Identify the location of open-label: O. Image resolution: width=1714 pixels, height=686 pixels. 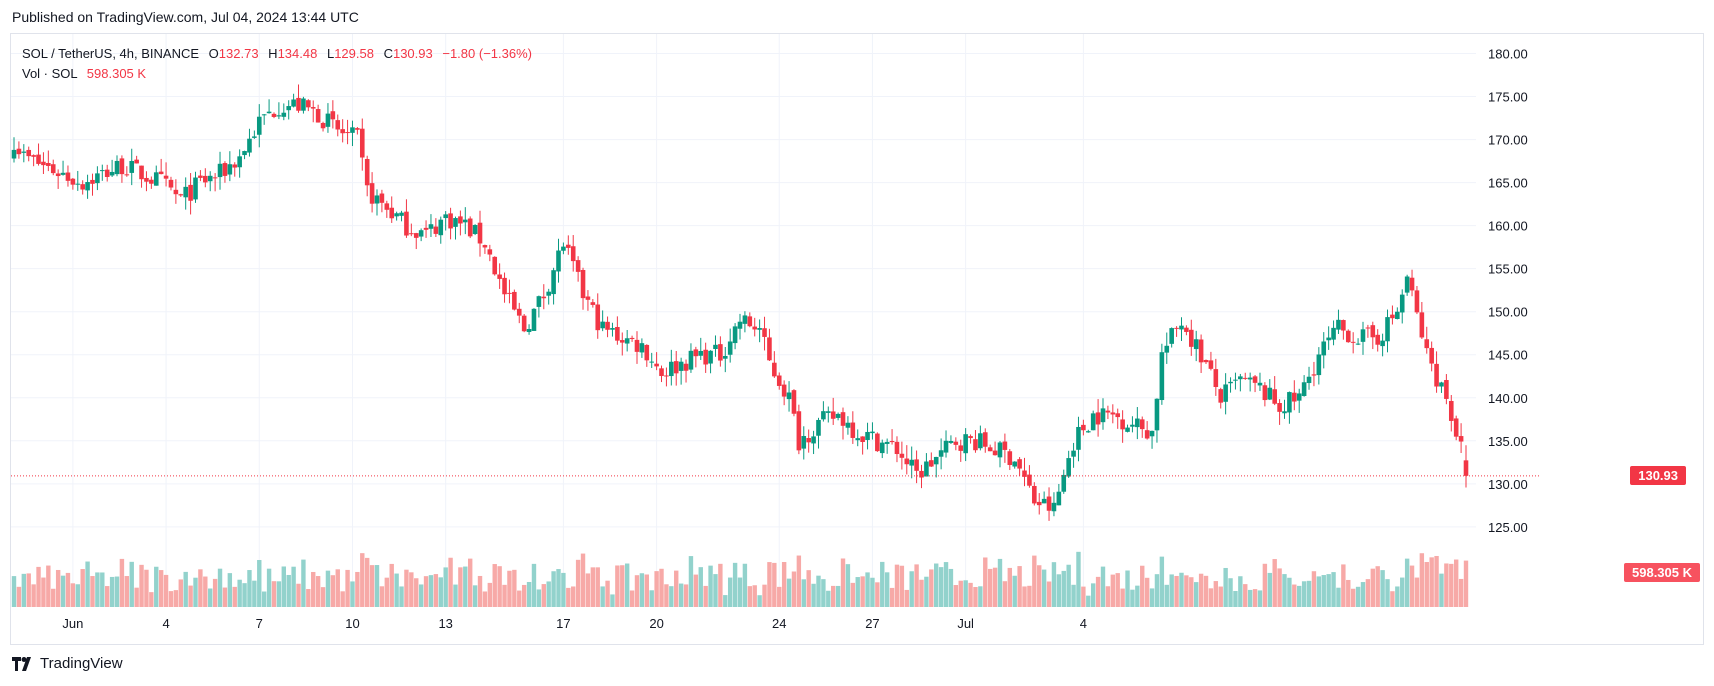
(213, 53).